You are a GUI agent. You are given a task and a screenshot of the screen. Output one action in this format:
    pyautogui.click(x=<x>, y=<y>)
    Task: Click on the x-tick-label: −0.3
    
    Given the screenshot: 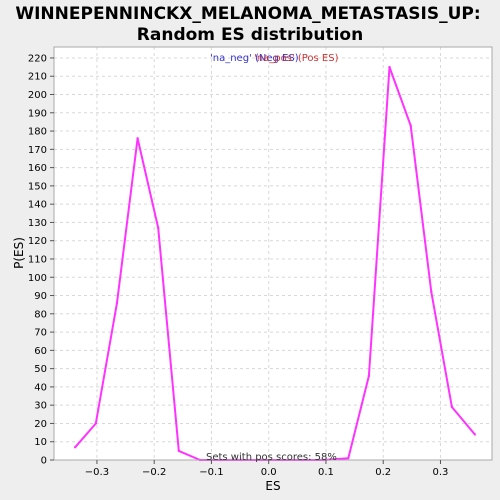 What is the action you would take?
    pyautogui.click(x=97, y=472)
    